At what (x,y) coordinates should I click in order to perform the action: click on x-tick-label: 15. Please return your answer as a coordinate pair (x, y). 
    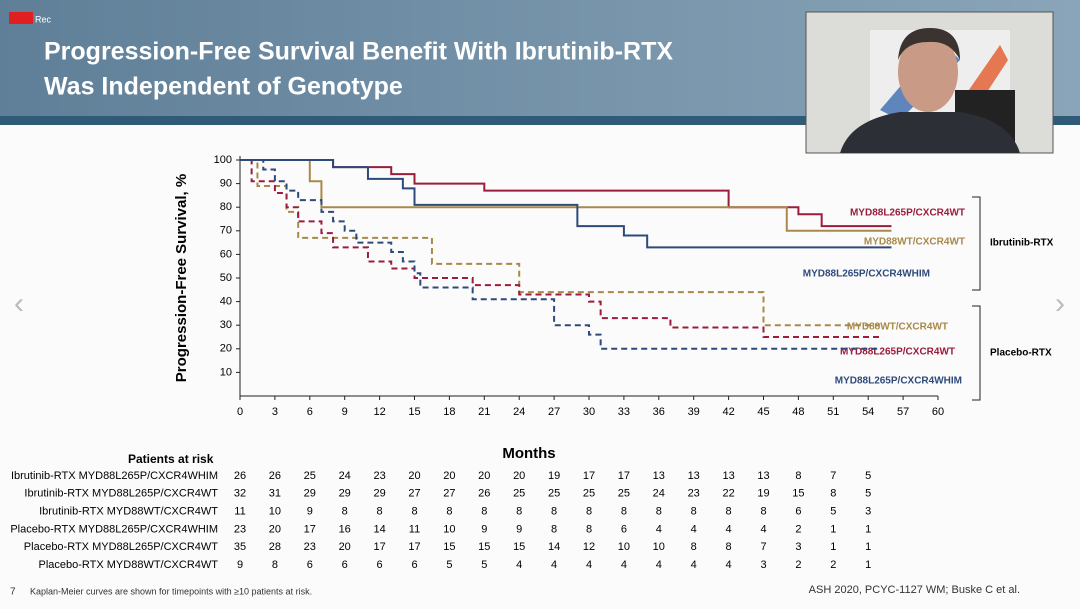
    Looking at the image, I should click on (414, 412).